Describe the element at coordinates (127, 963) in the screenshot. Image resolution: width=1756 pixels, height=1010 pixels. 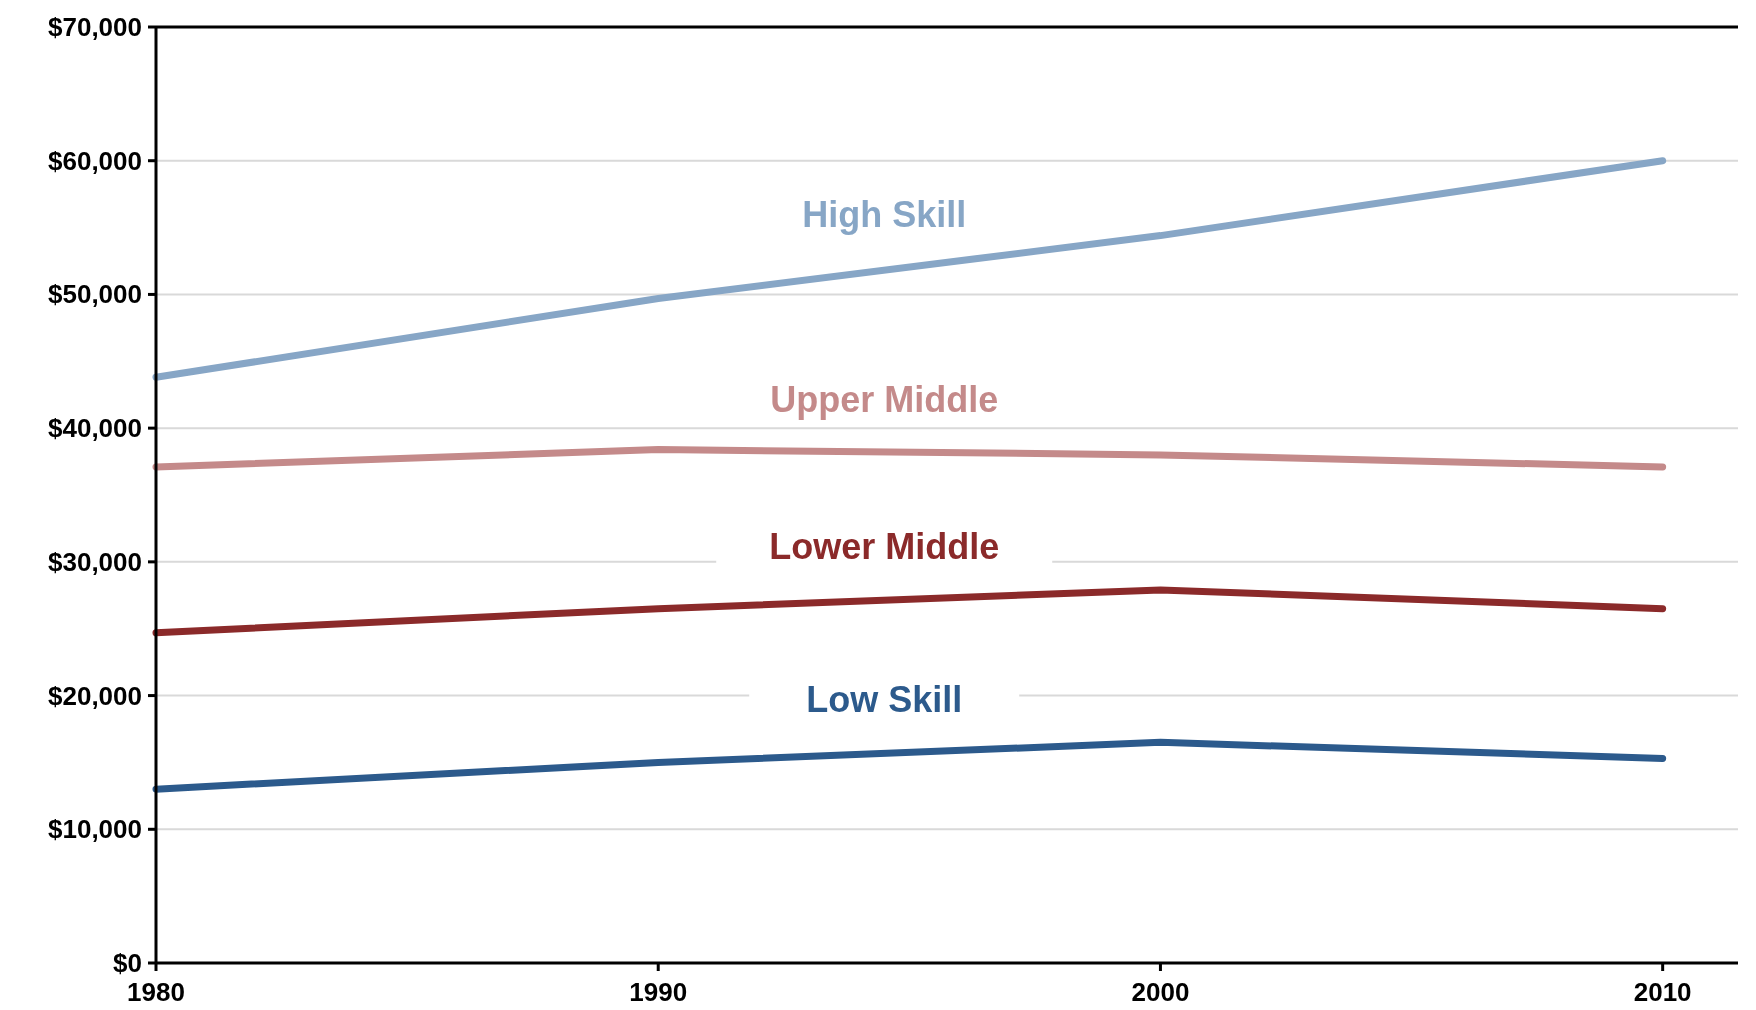
I see `y-tick-label: $0` at that location.